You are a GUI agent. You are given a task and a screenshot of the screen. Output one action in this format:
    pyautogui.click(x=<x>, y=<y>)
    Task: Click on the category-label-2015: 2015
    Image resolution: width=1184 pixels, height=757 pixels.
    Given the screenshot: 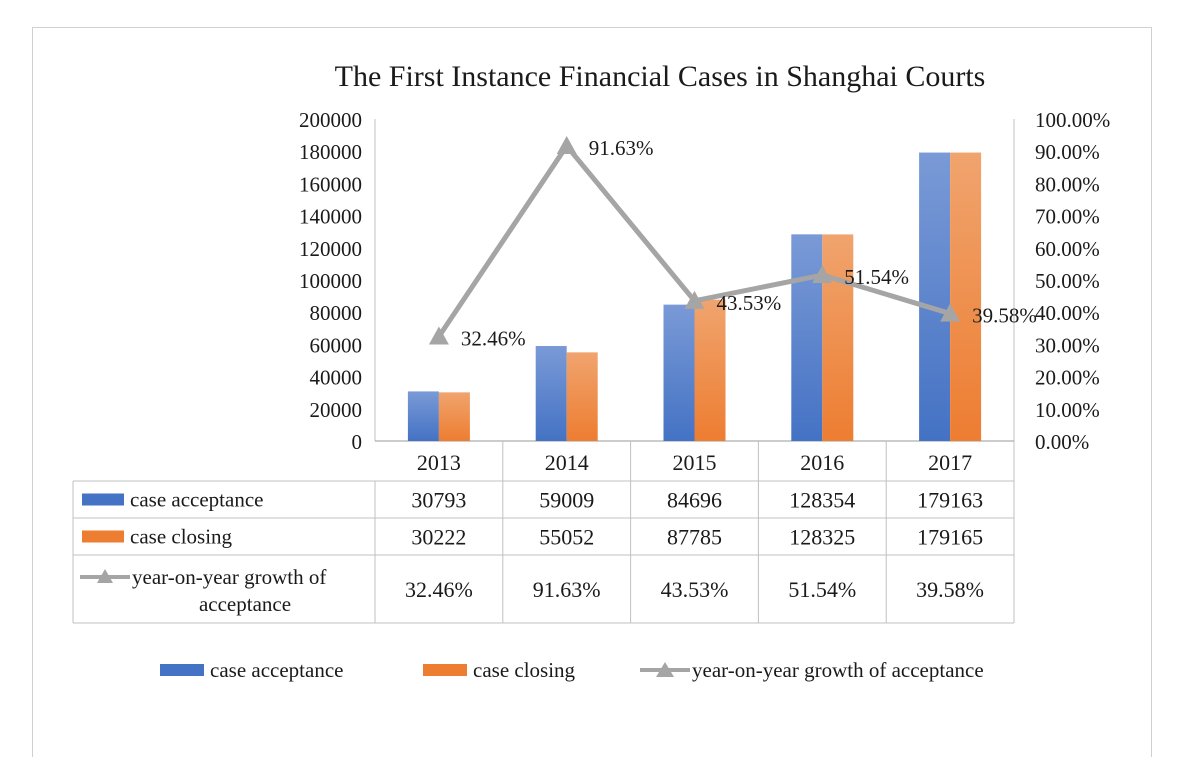 What is the action you would take?
    pyautogui.click(x=695, y=462)
    